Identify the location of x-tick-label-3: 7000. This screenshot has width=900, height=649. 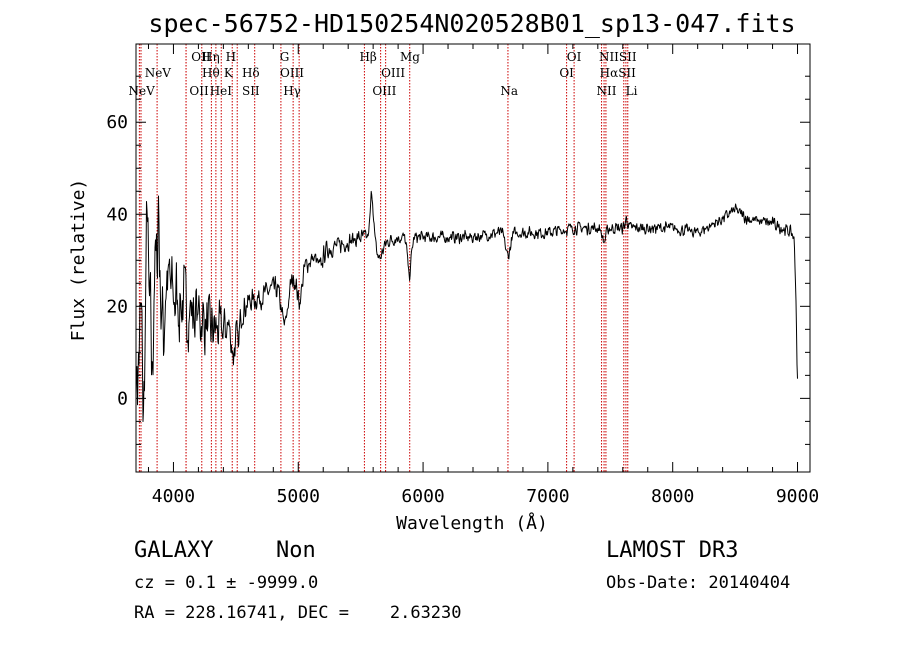
(547, 496).